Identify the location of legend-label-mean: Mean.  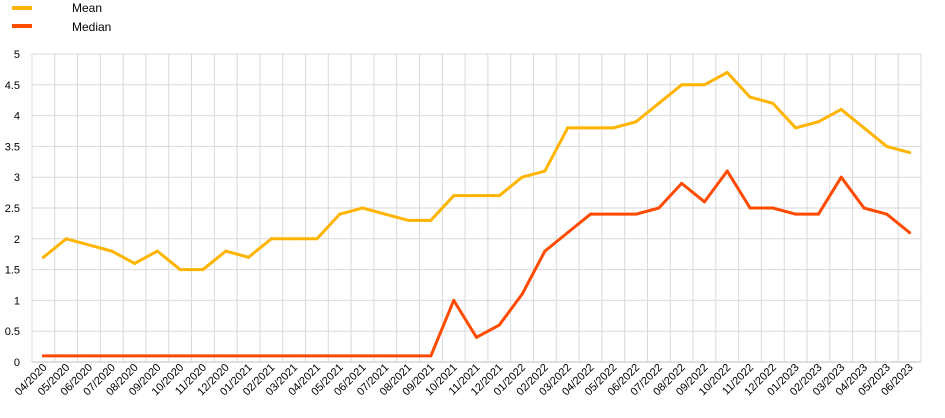
(87, 8).